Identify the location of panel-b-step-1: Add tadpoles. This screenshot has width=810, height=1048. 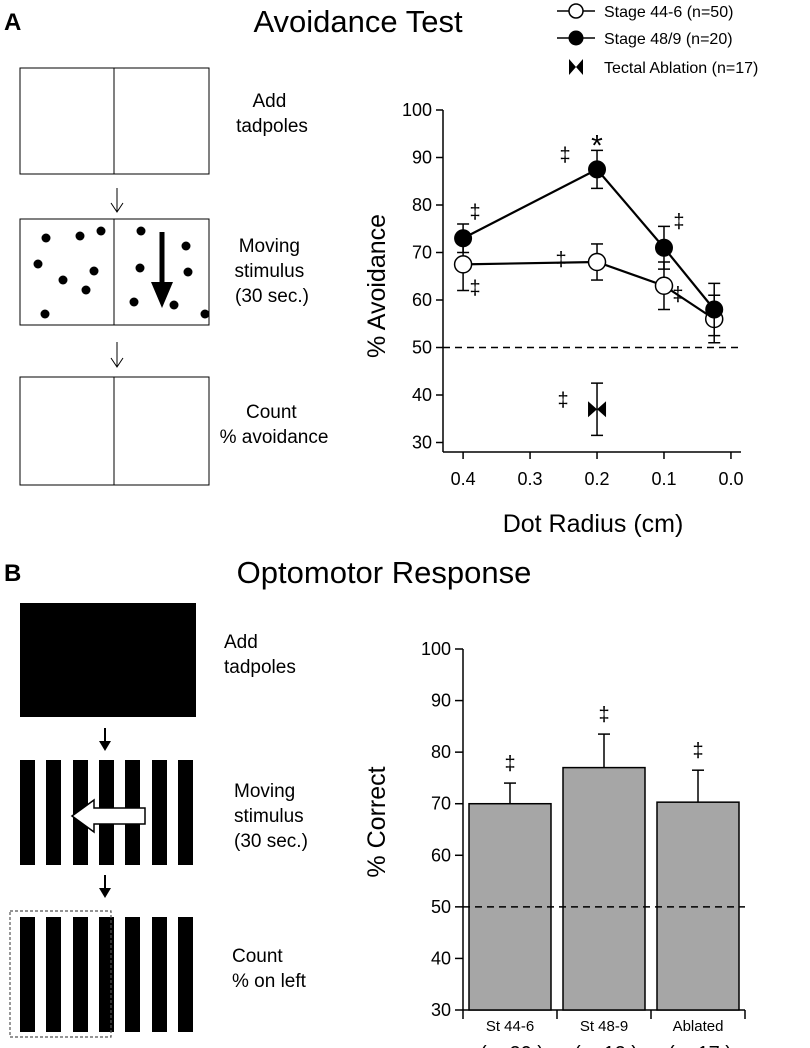
(260, 655).